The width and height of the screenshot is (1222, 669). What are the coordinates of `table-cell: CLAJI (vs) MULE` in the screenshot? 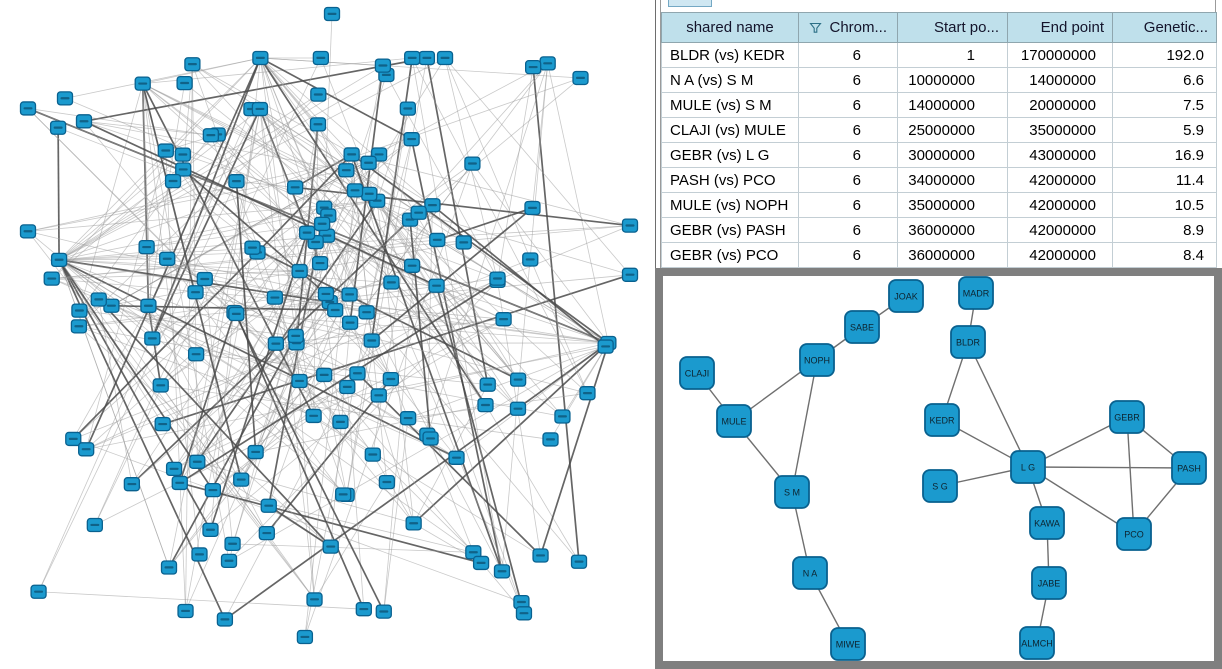 It's located at (730, 130).